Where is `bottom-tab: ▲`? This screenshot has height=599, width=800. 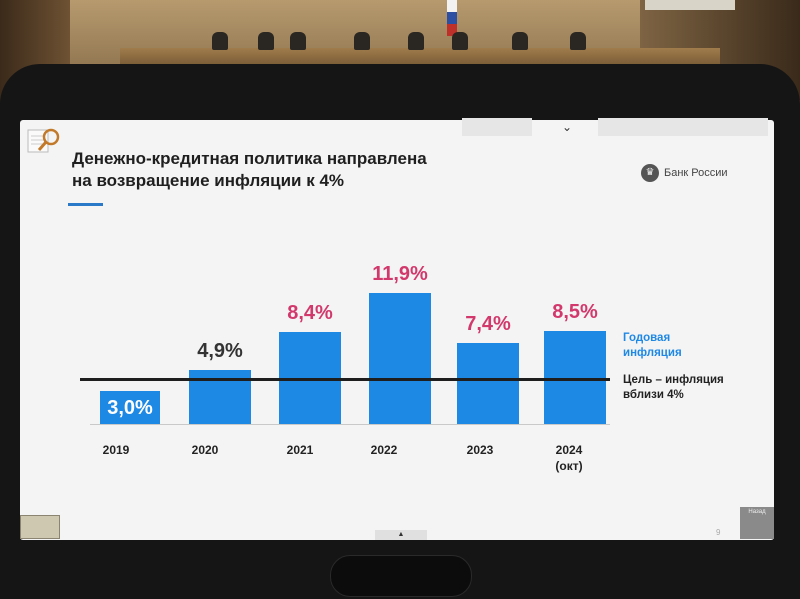
bottom-tab: ▲ is located at coordinates (401, 535).